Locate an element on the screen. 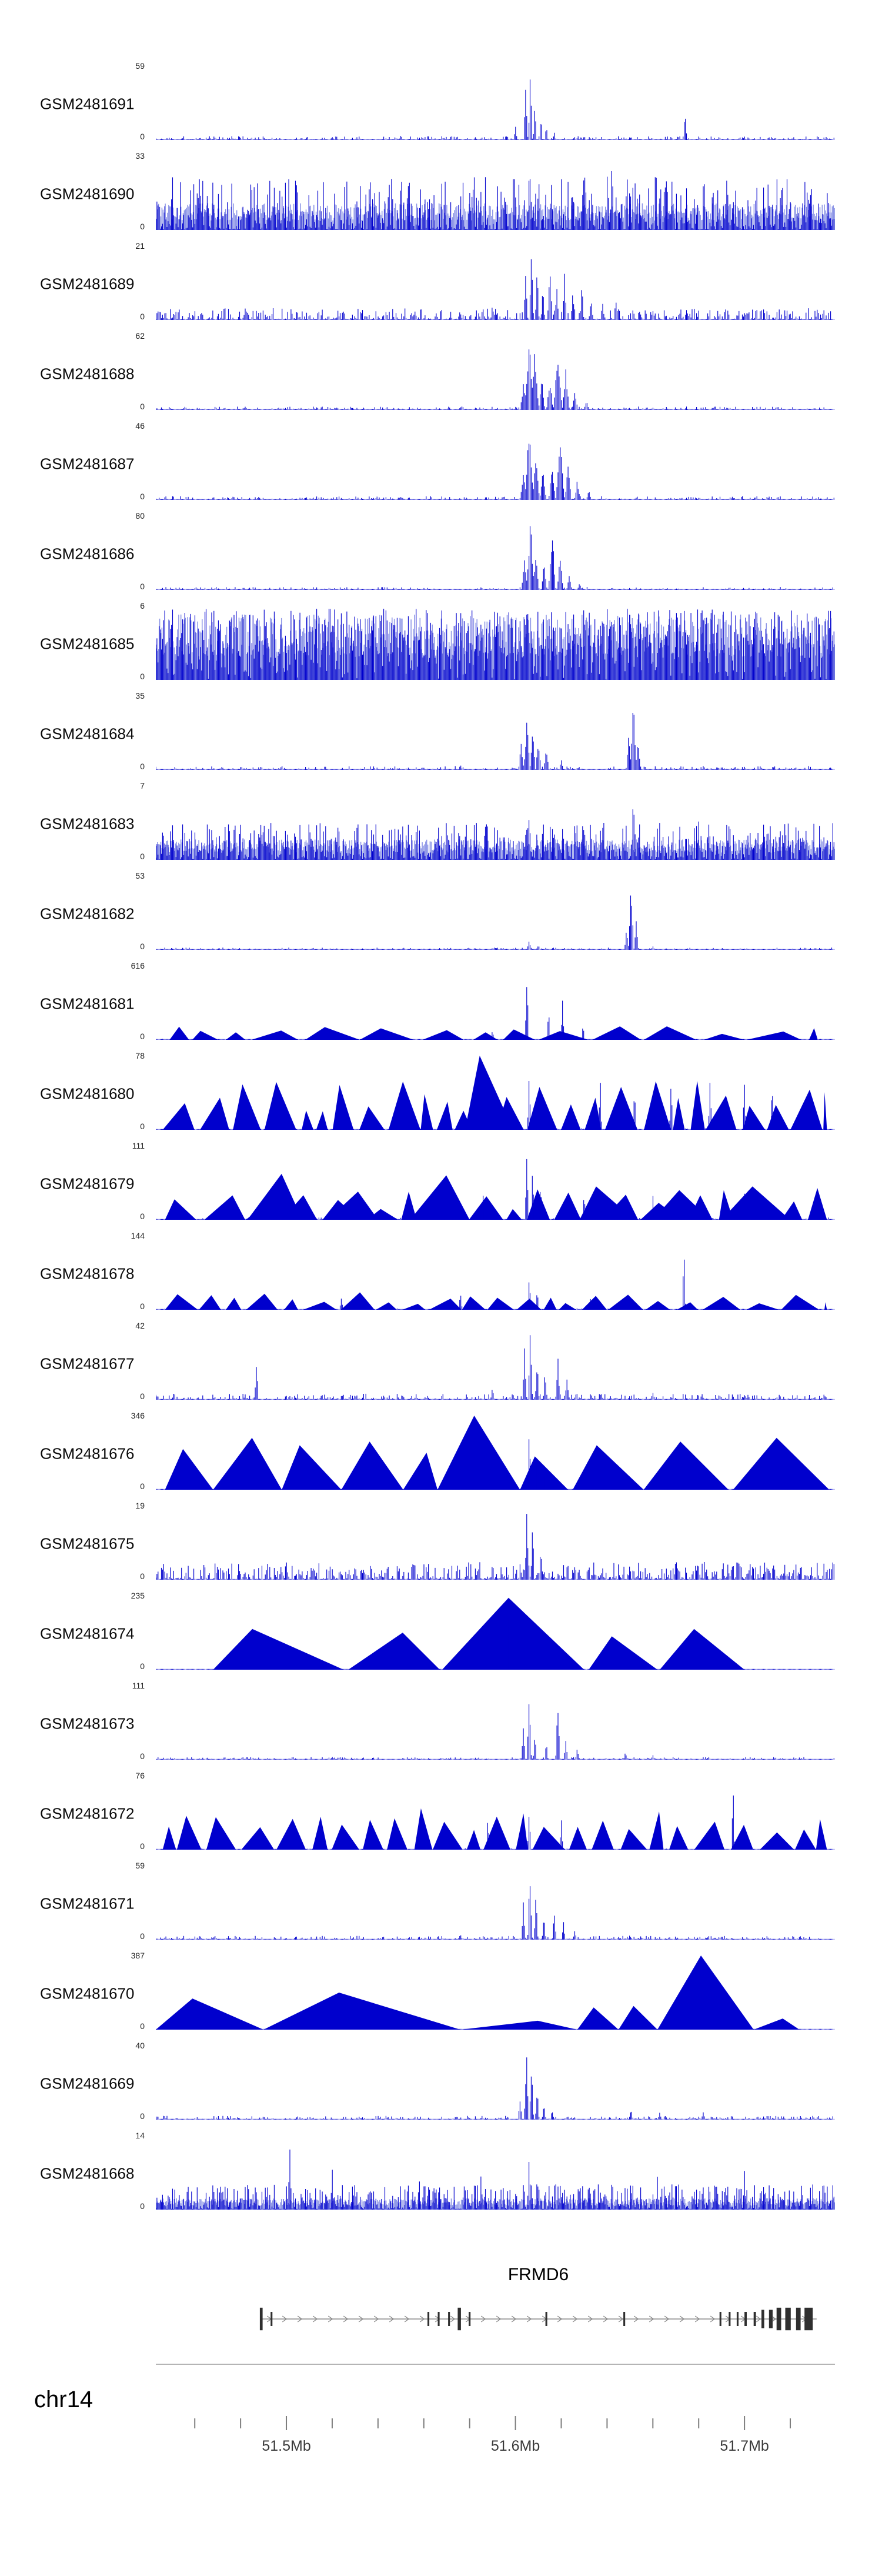  track-row: GSM2481680 78 0 is located at coordinates (441, 1094).